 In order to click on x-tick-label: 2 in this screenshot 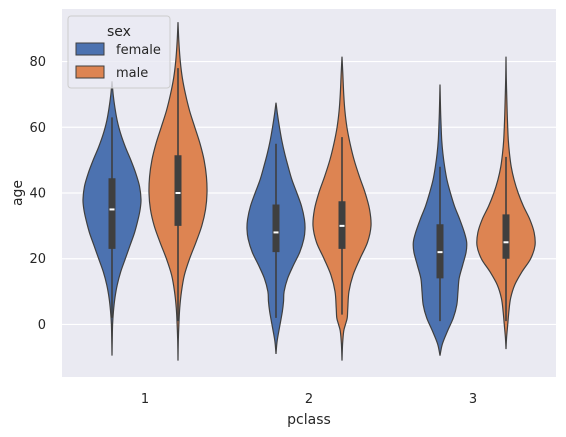, I will do `click(309, 399)`.